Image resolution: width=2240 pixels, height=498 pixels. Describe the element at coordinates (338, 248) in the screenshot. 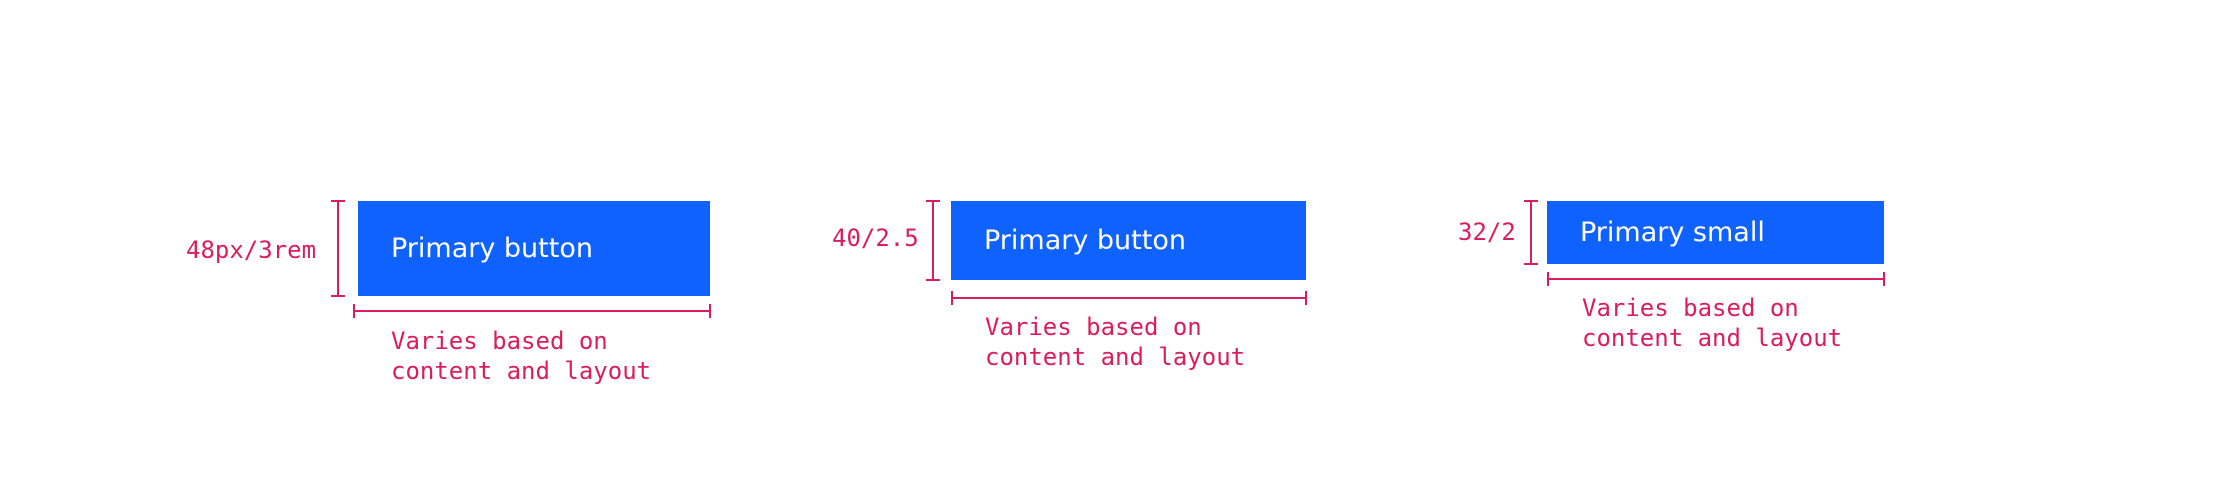

I see `height-bracket-large` at that location.